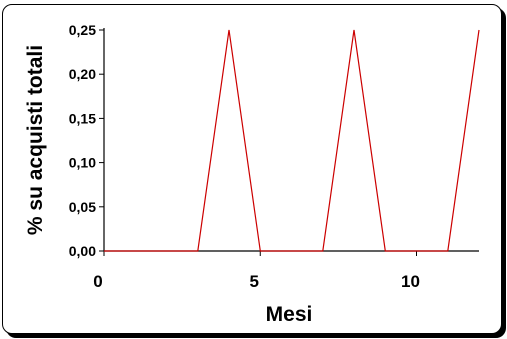 Image resolution: width=507 pixels, height=339 pixels. What do you see at coordinates (410, 281) in the screenshot?
I see `x-tick-label: 10` at bounding box center [410, 281].